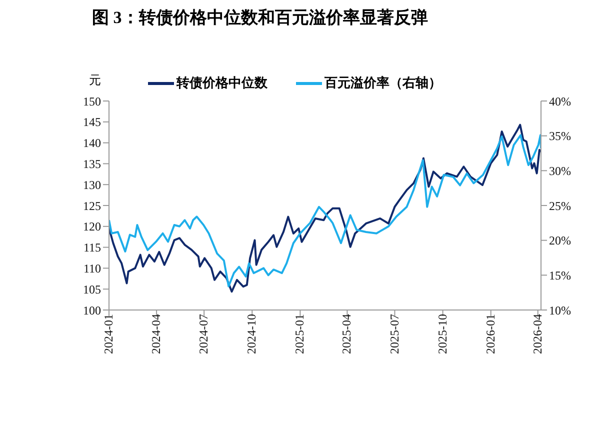  Describe the element at coordinates (394, 334) in the screenshot. I see `x-tick-label: 2025-07` at that location.